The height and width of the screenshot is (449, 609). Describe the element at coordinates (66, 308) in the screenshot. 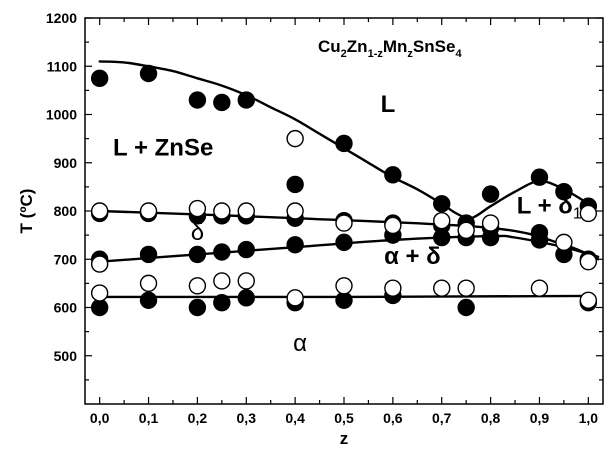

I see `y-tick-label: 600` at that location.